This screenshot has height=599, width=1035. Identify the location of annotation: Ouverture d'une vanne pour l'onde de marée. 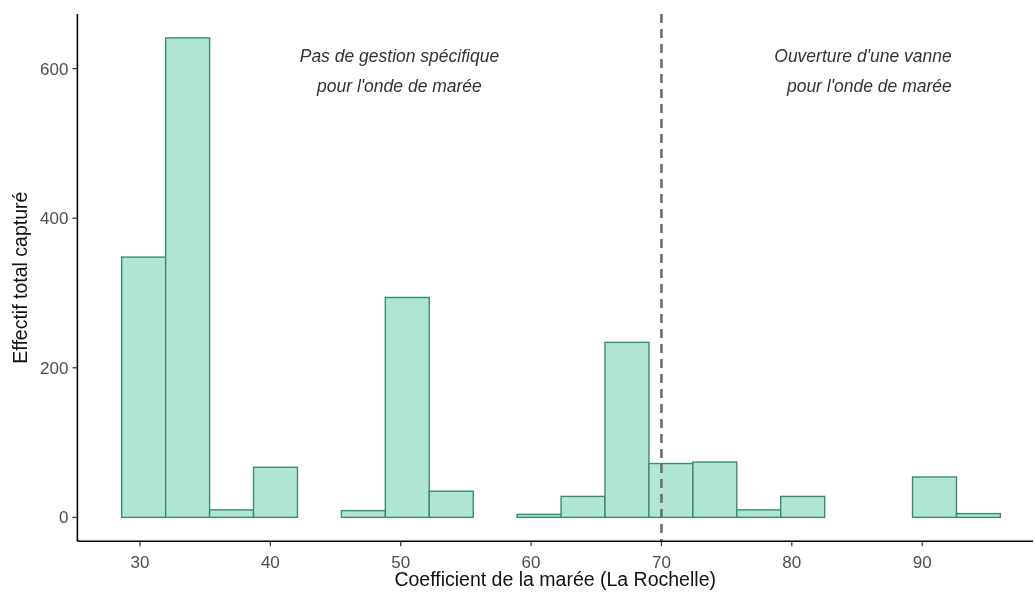
(863, 71).